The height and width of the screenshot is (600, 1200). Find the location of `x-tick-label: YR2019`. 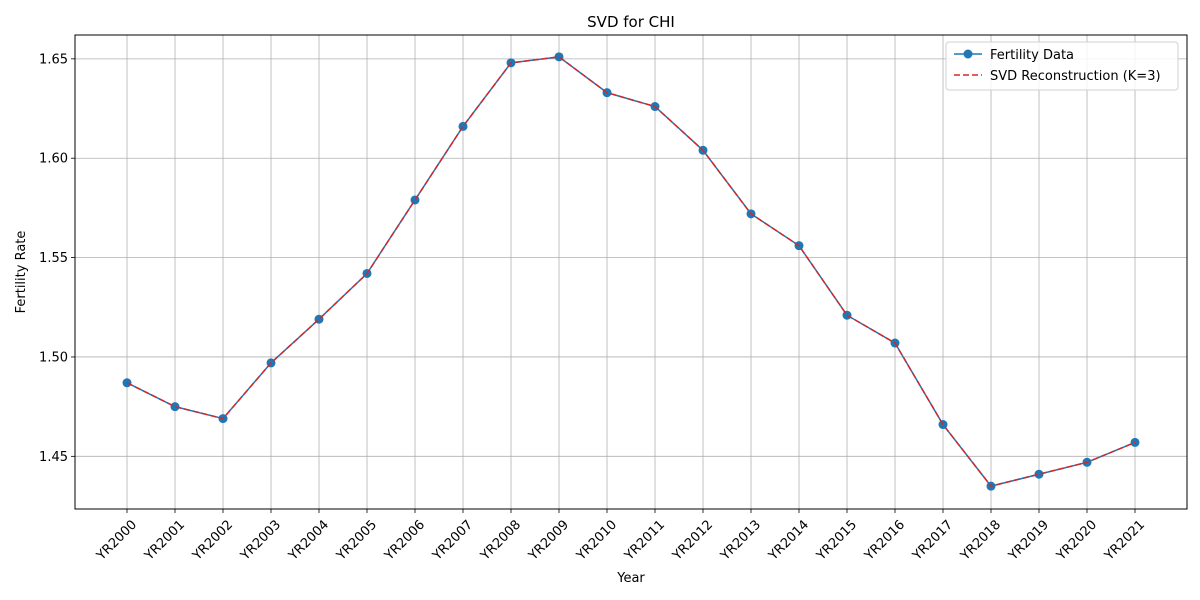

x-tick-label: YR2019 is located at coordinates (1028, 540).